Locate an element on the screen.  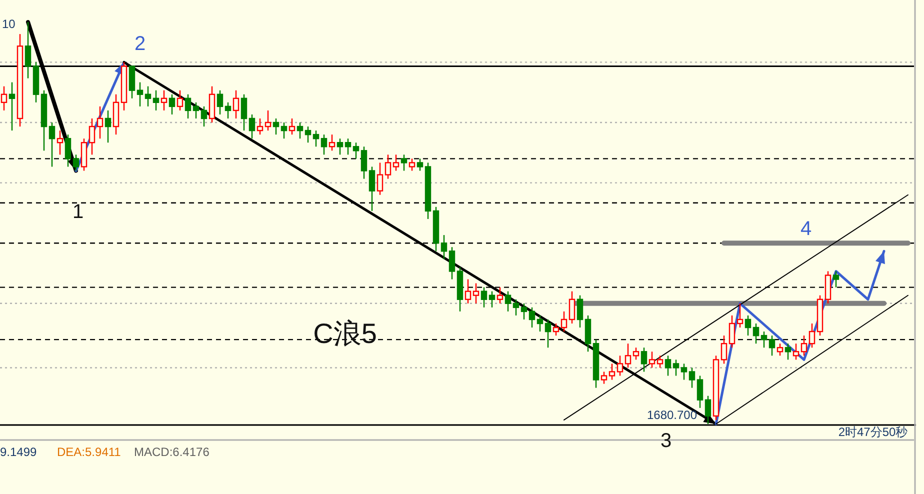
text: MACD:6.4176 is located at coordinates (172, 452).